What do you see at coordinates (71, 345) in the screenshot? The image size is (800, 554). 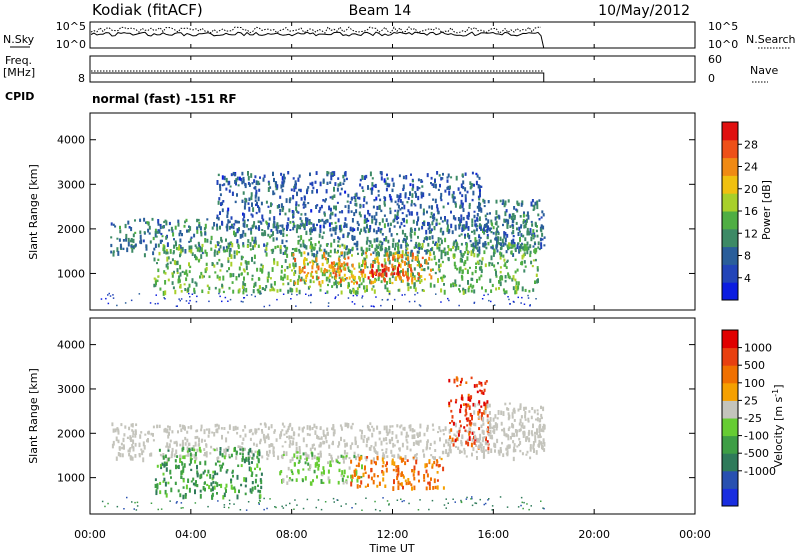 I see `y-tick-label: 4000` at bounding box center [71, 345].